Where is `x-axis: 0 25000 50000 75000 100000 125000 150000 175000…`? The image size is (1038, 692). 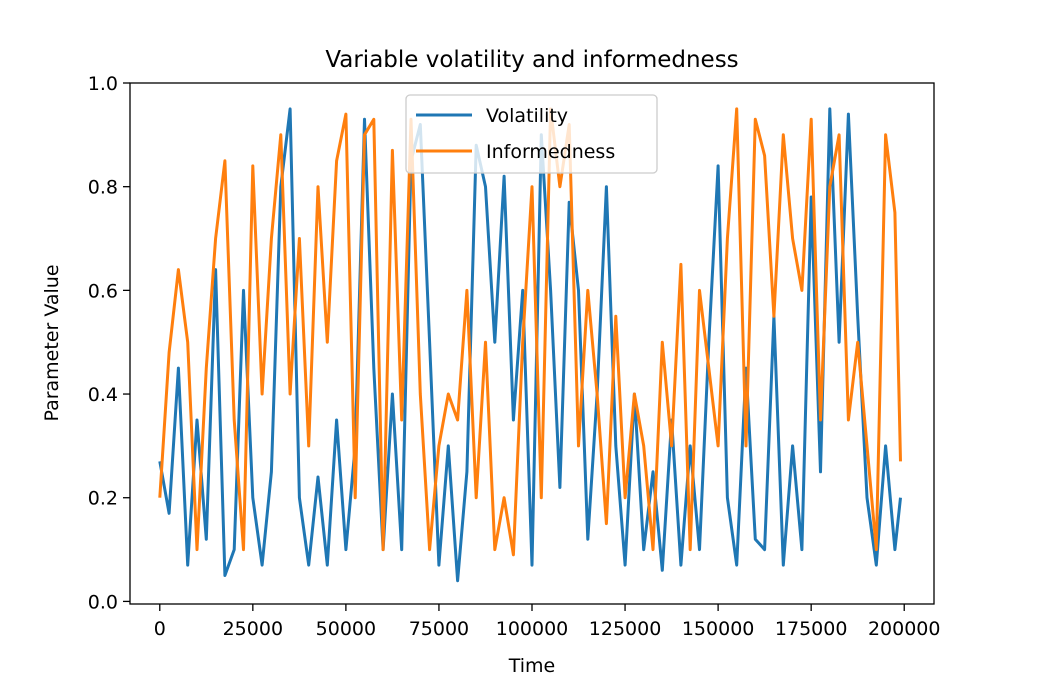 x-axis: 0 25000 50000 75000 100000 125000 150000 175000… is located at coordinates (547, 622).